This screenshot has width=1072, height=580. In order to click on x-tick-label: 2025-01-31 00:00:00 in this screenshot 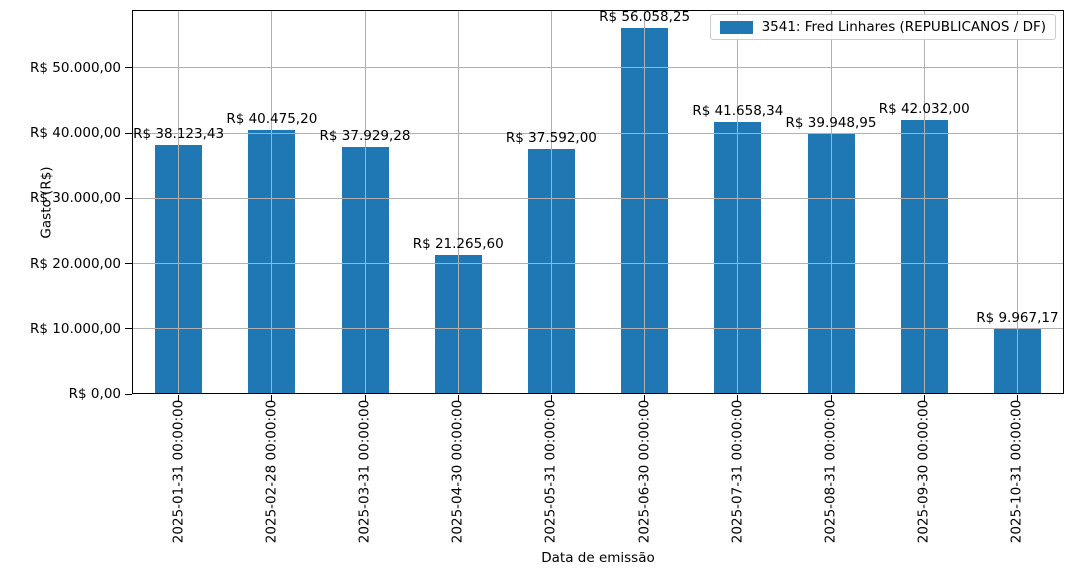, I will do `click(178, 471)`.